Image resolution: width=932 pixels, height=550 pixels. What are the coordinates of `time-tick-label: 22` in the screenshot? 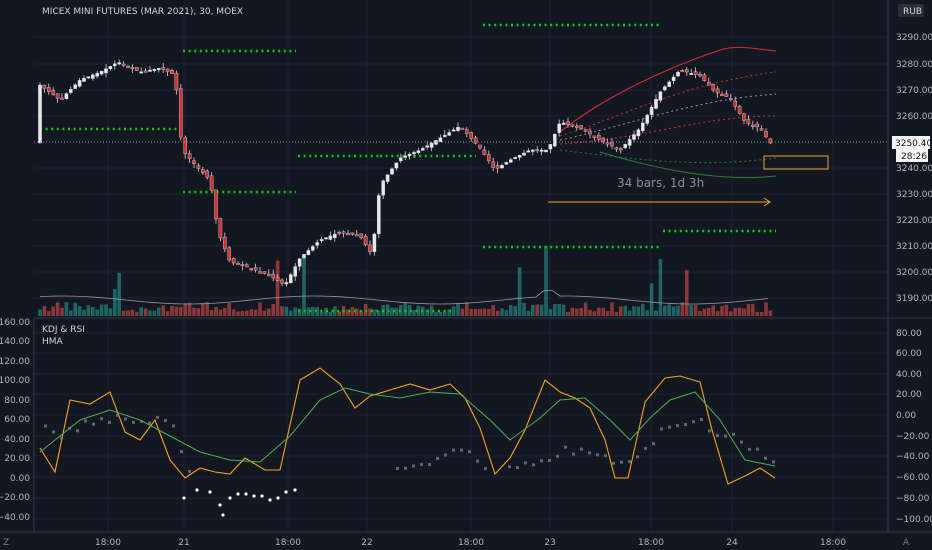 It's located at (366, 543).